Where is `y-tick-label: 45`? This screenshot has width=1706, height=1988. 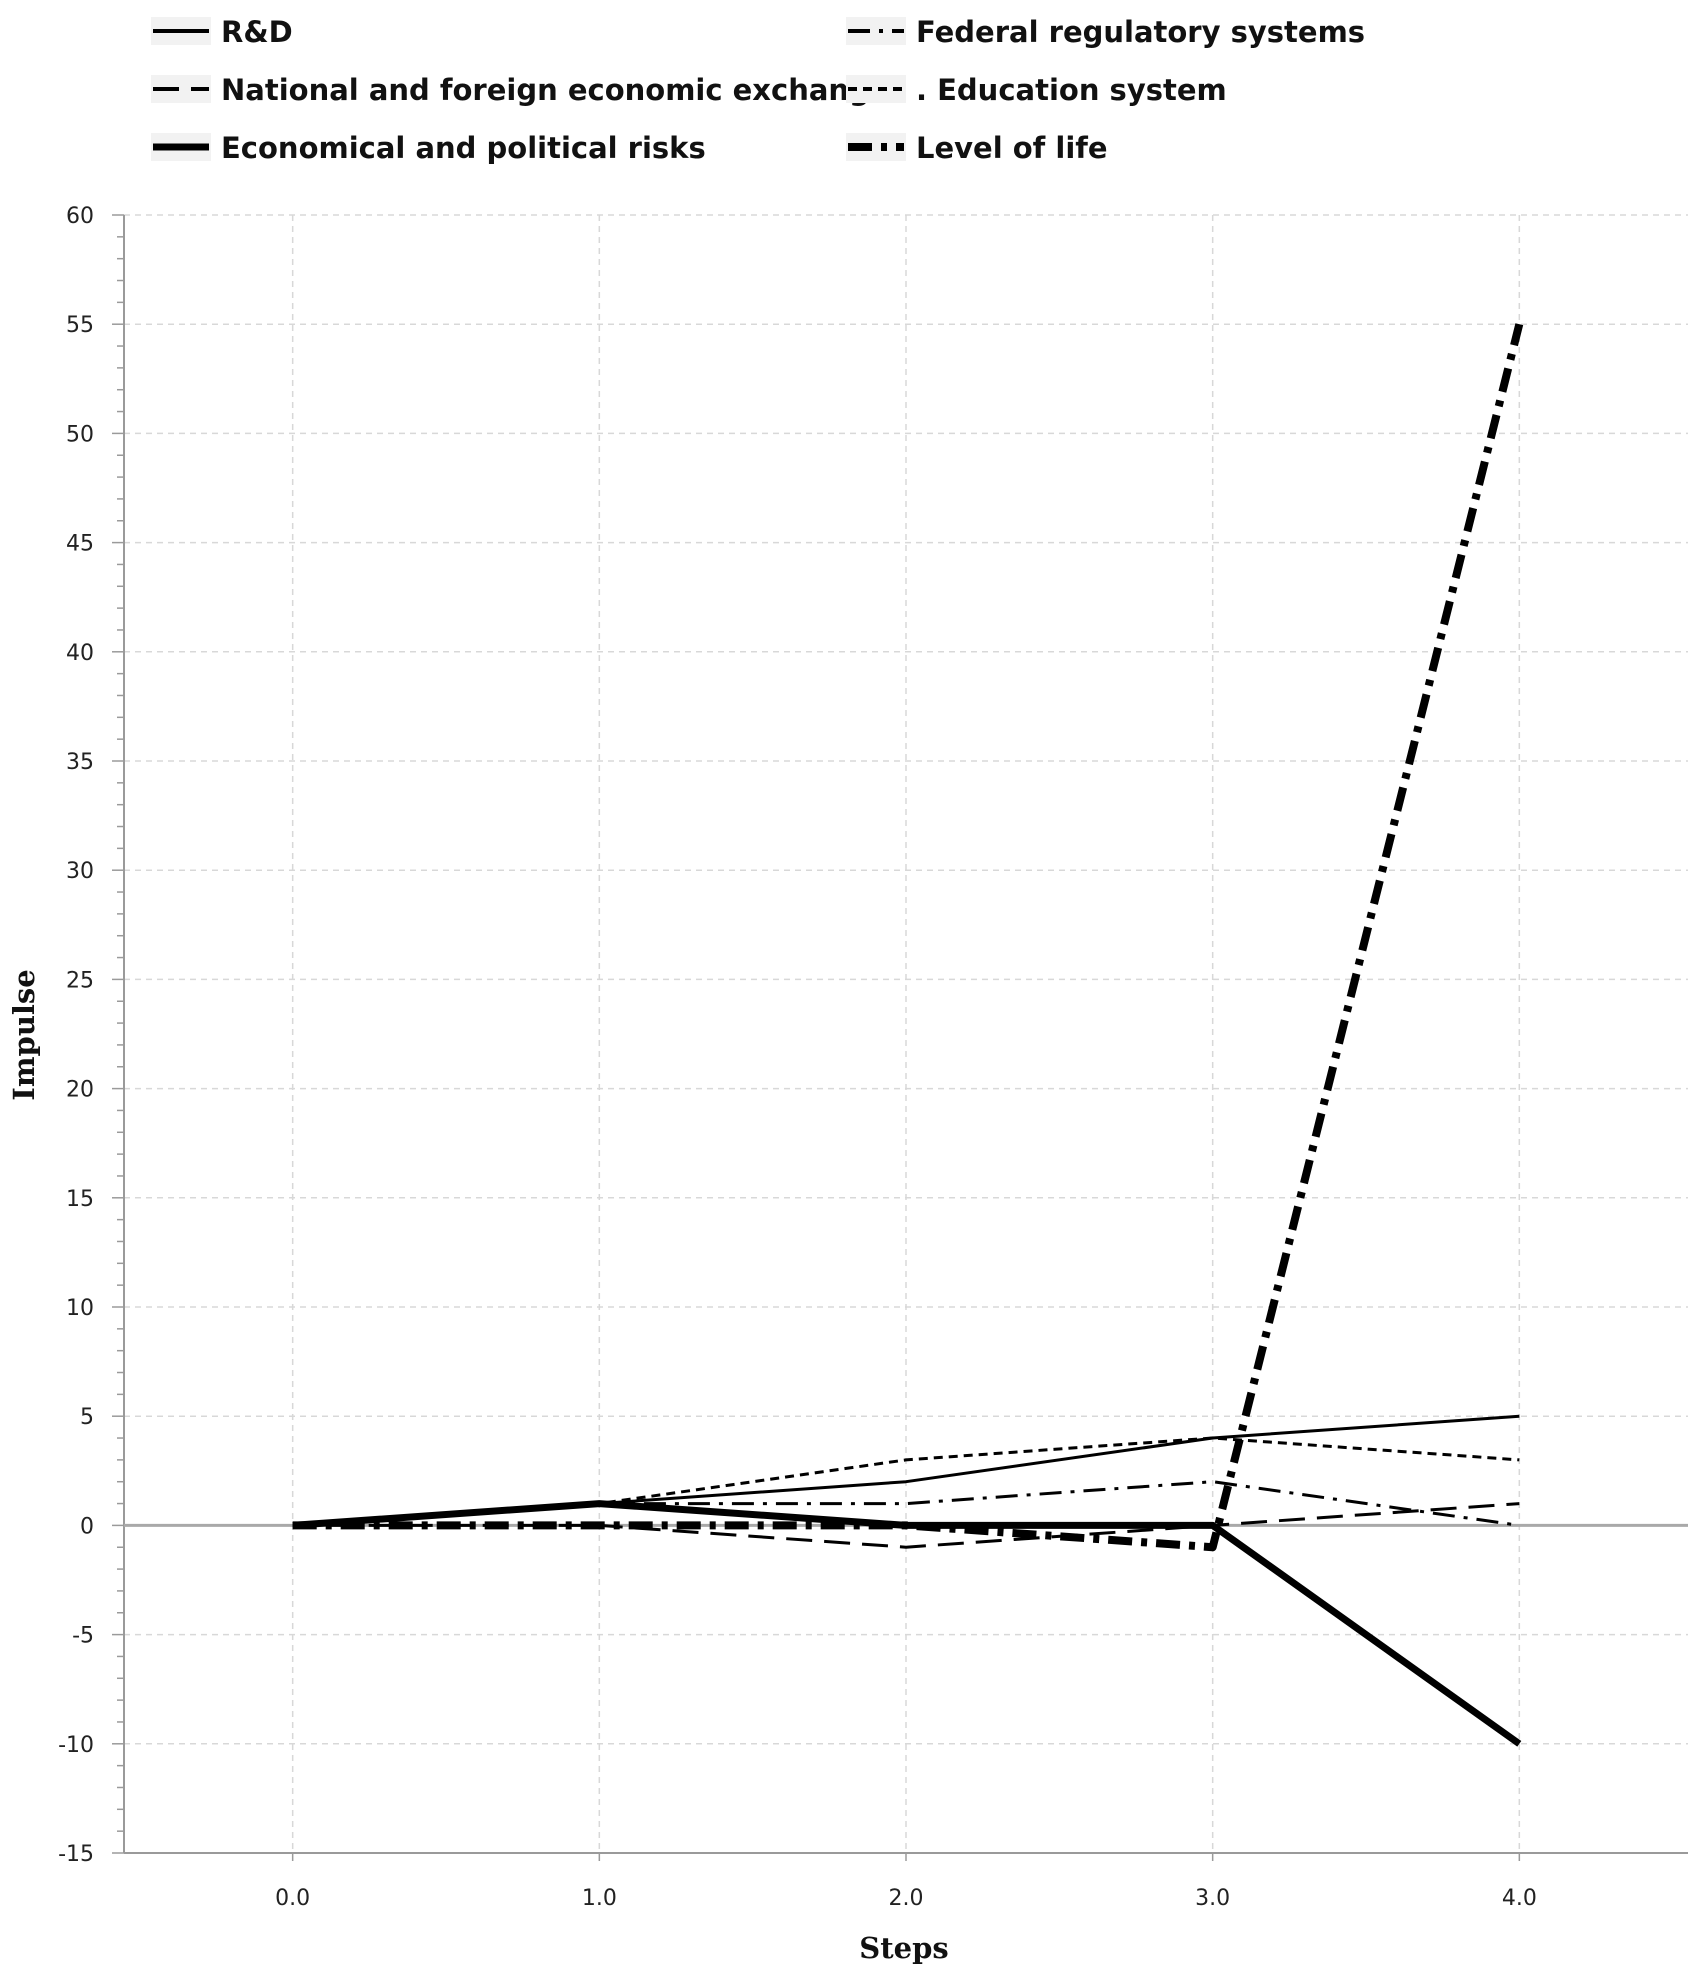 y-tick-label: 45 is located at coordinates (80, 544).